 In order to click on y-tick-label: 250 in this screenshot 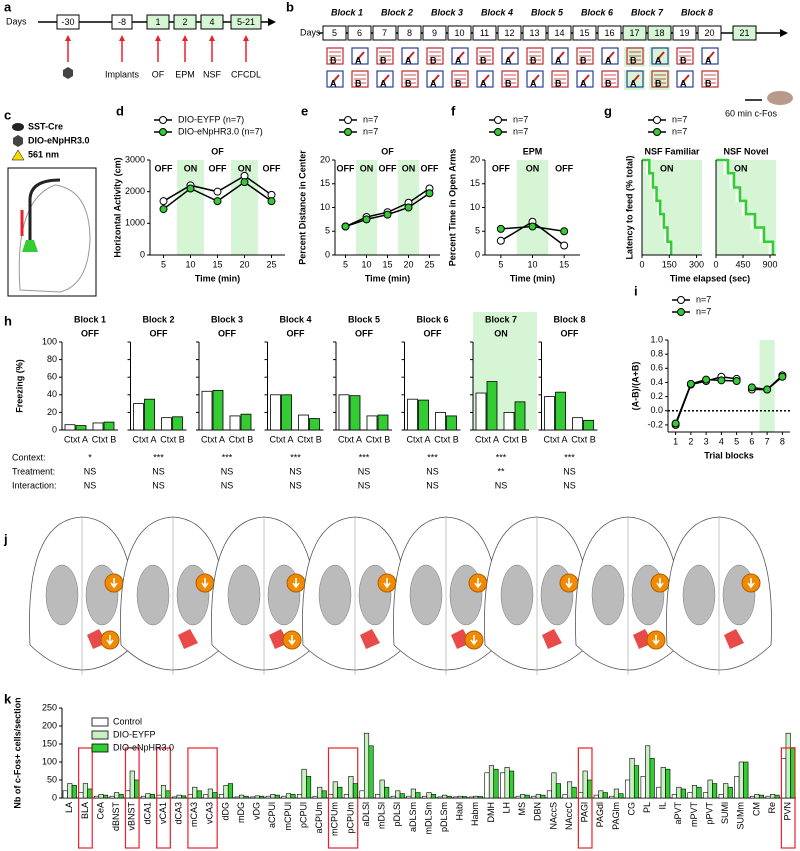, I will do `click(49, 707)`.